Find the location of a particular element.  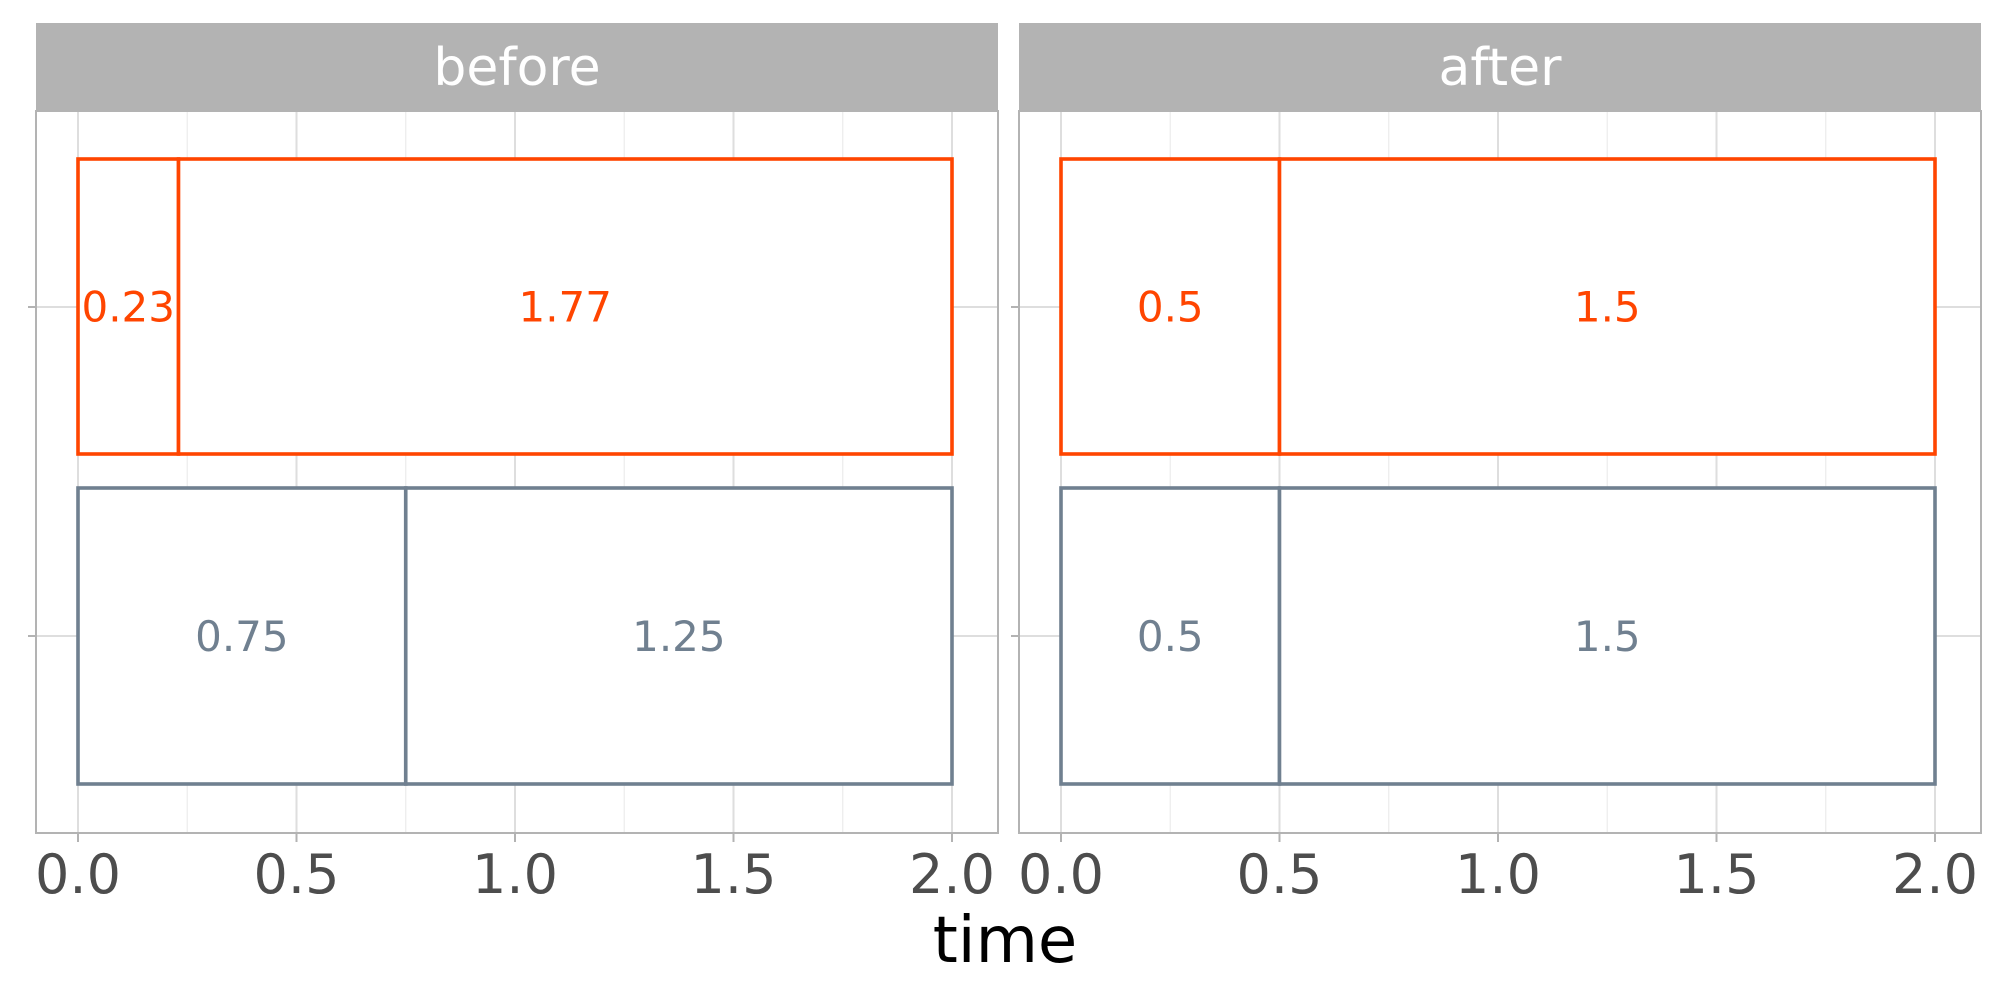

x-axis-title: time is located at coordinates (1005, 941).